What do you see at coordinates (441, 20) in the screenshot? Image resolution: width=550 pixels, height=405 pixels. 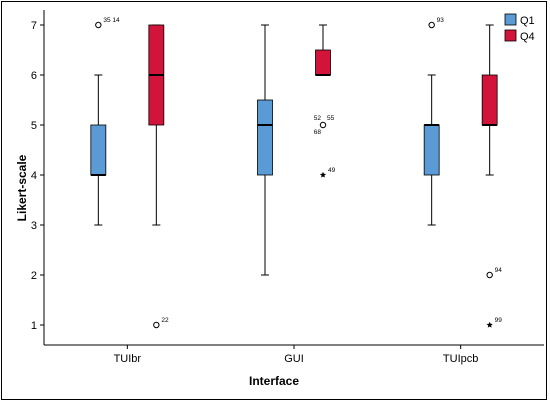 I see `outlier-label: 93` at bounding box center [441, 20].